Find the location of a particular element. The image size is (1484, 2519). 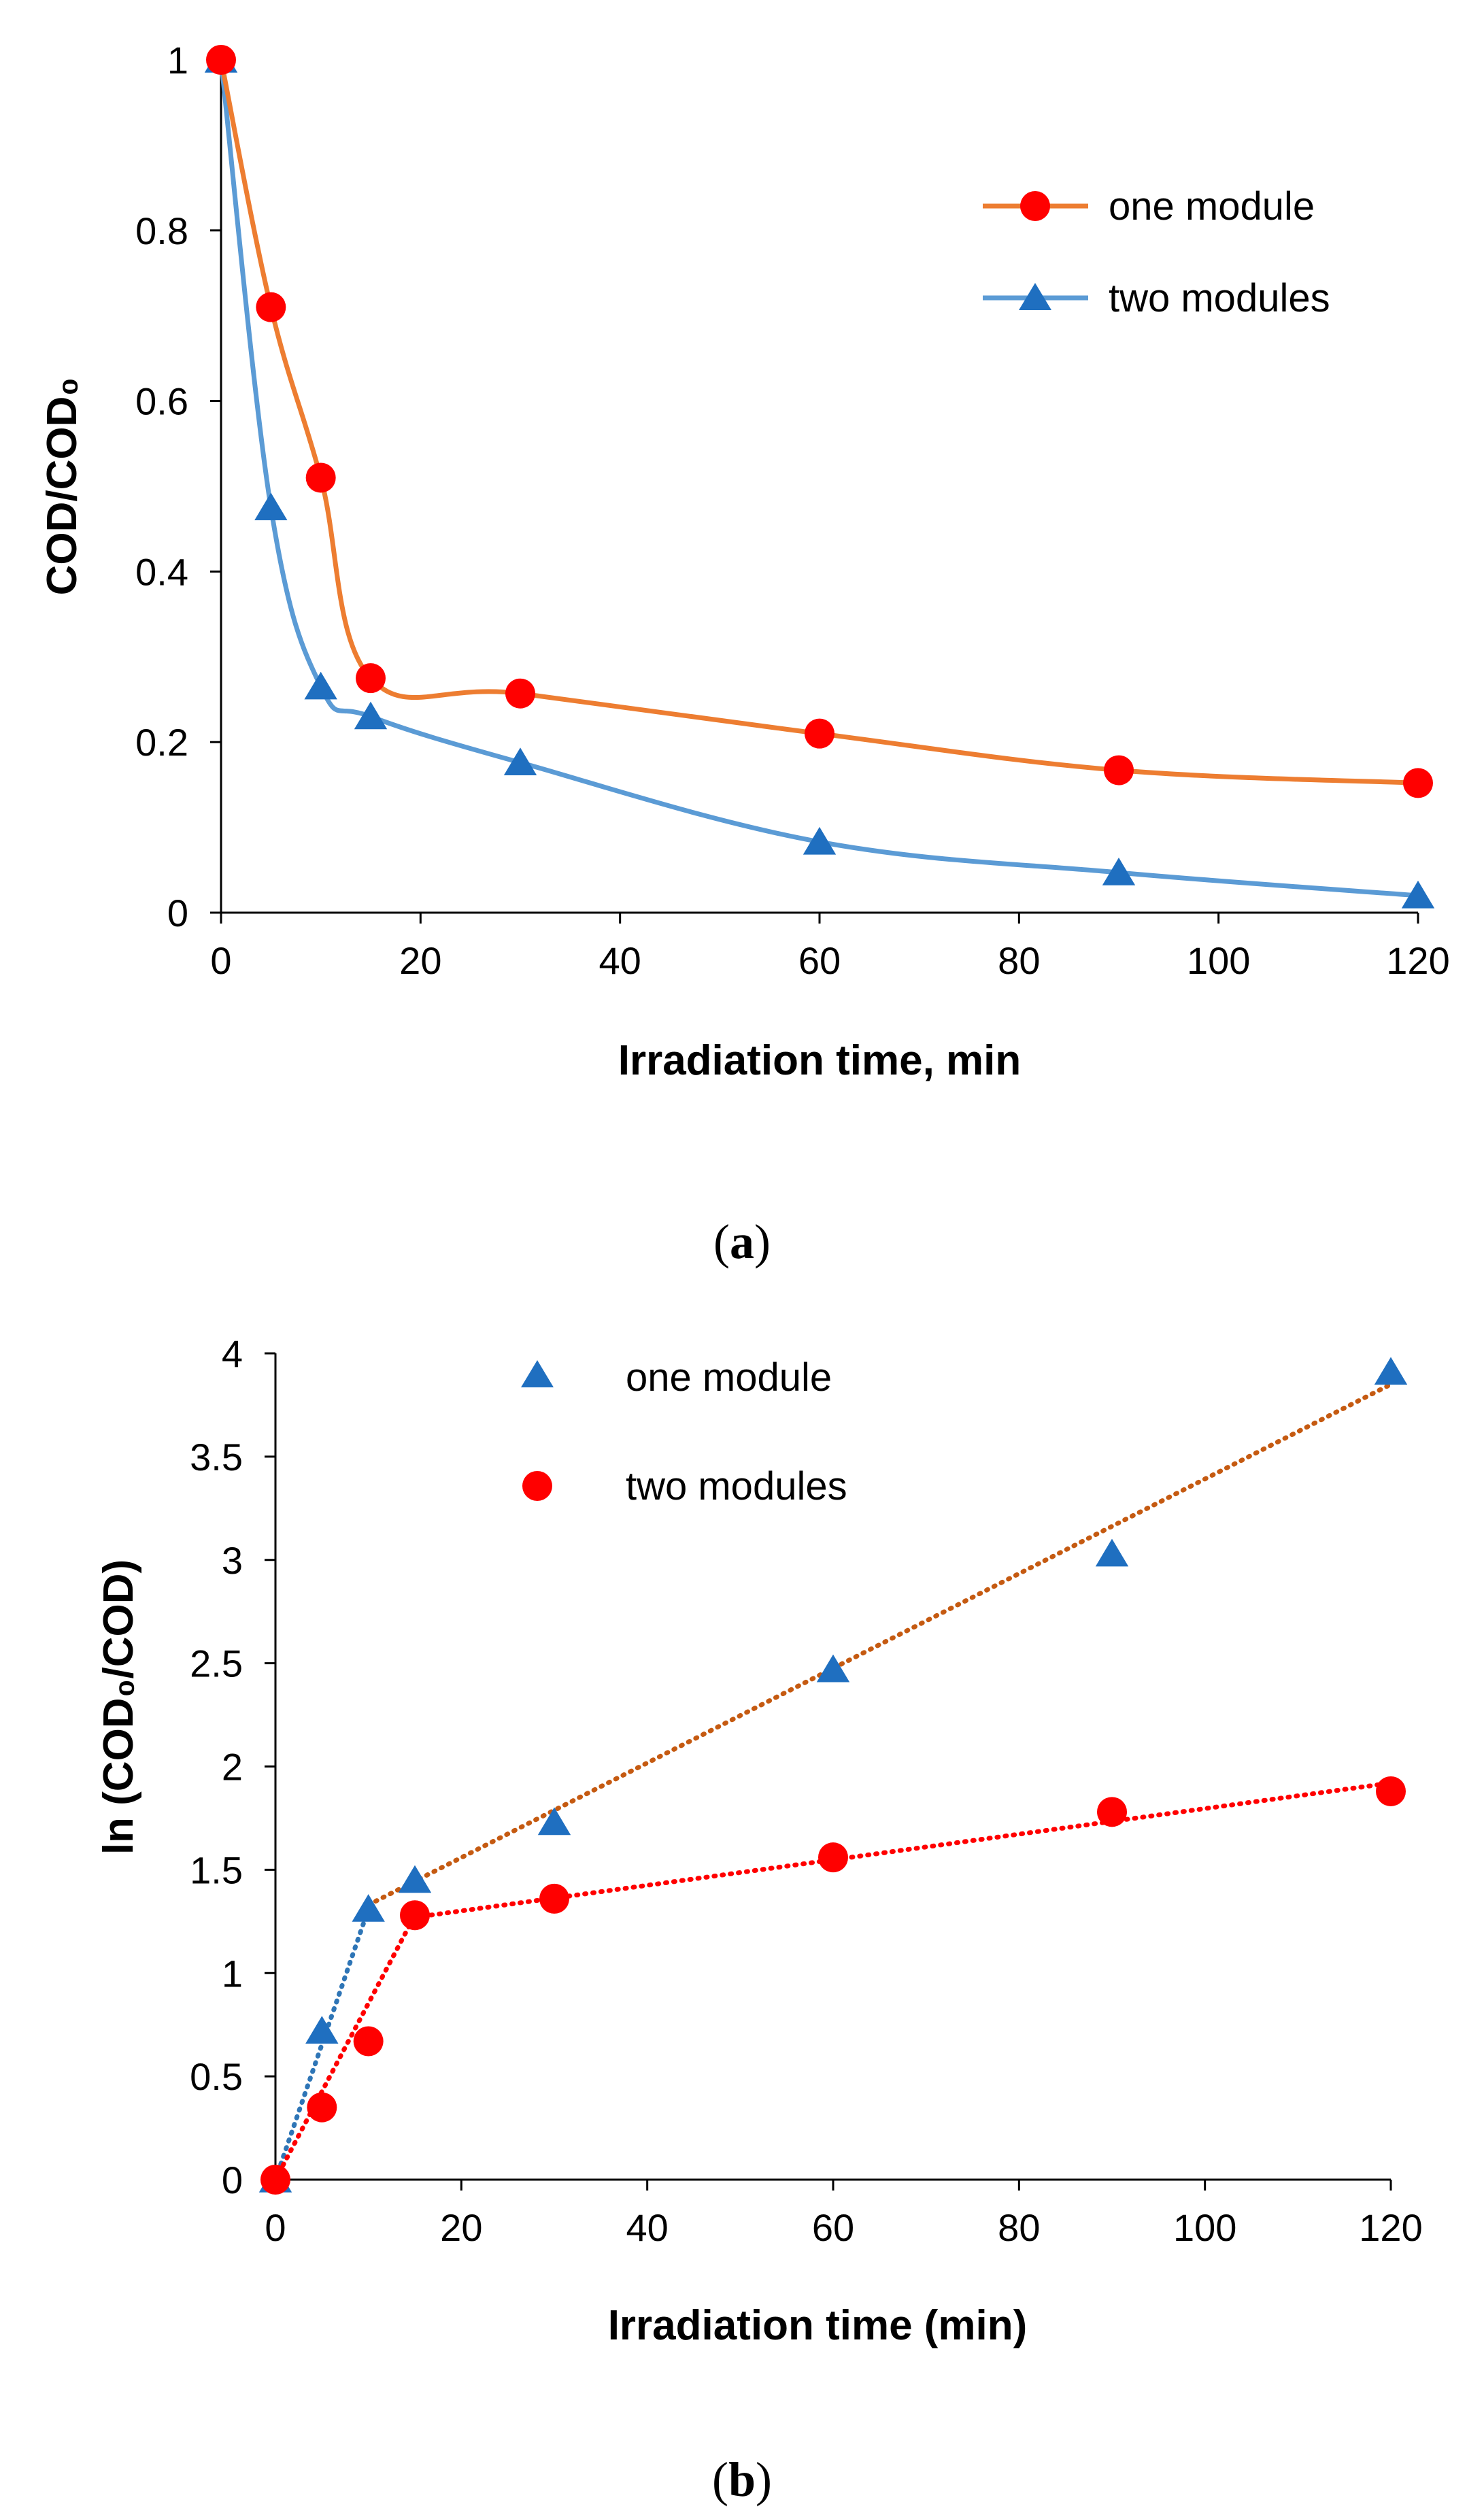

b-y-tick-label: 4 is located at coordinates (232, 1353).